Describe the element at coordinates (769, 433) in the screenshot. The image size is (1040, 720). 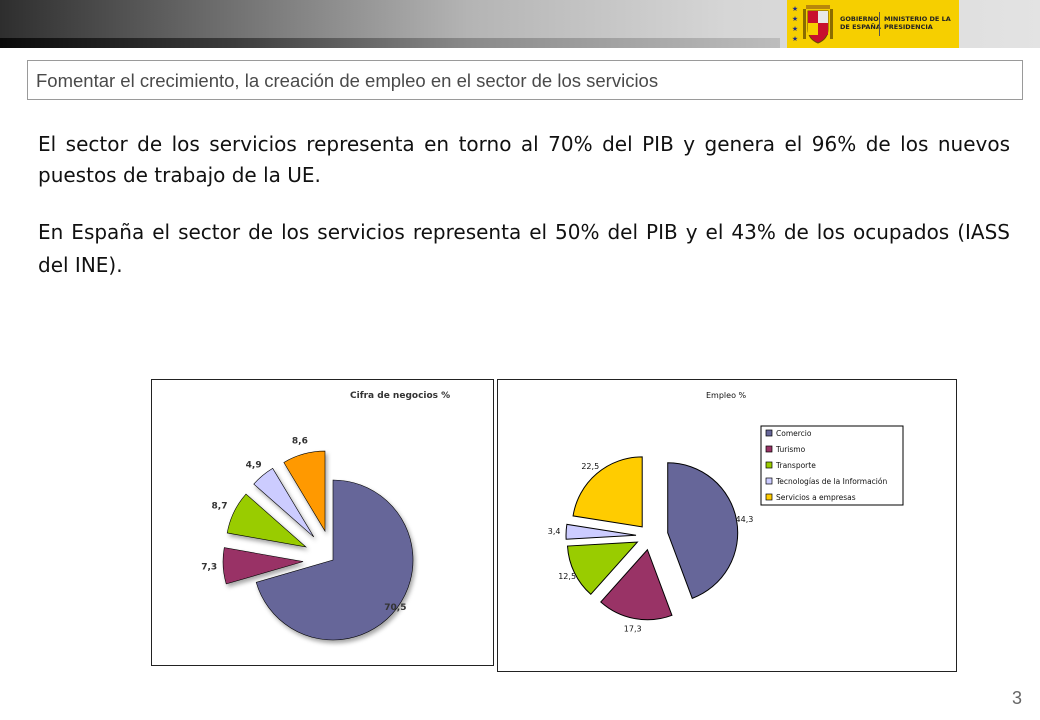
I see `legend-swatch-comercio` at that location.